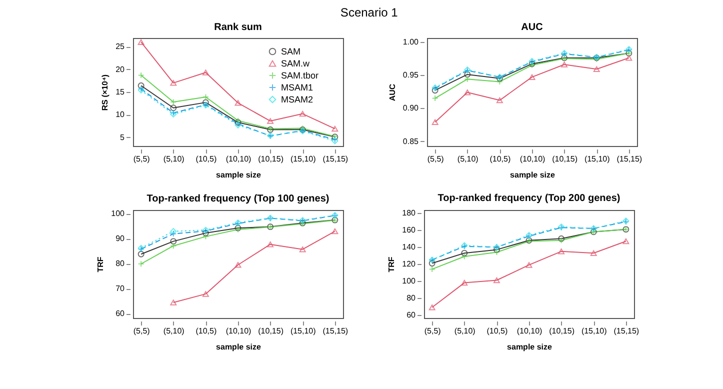  Describe the element at coordinates (409, 264) in the screenshot. I see `y-tick-label: 120` at that location.